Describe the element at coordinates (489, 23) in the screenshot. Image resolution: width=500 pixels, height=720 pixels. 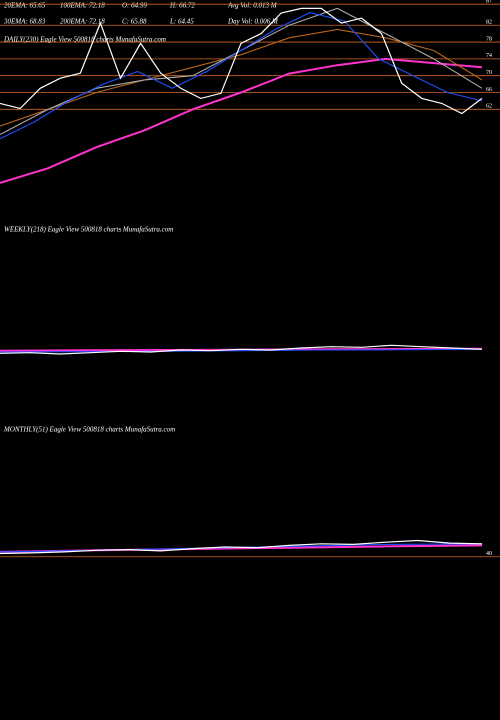
I see `y-tick-label: 82` at that location.